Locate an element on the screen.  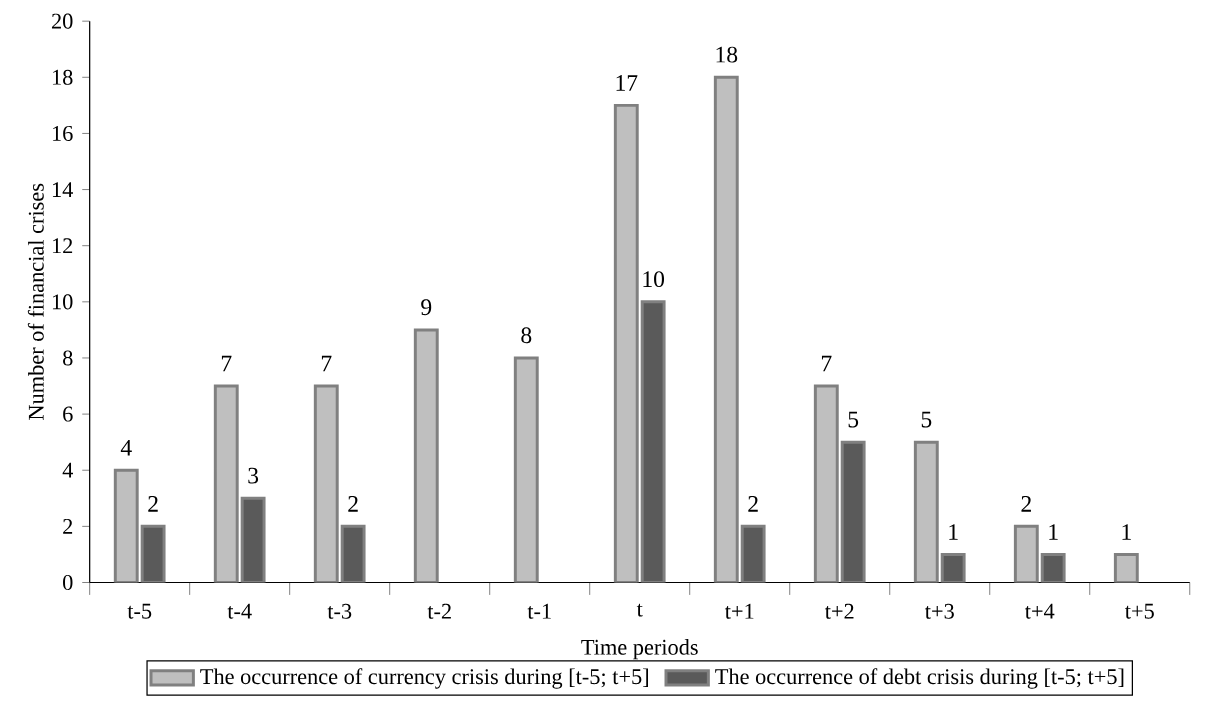
data-label: 9 is located at coordinates (426, 307).